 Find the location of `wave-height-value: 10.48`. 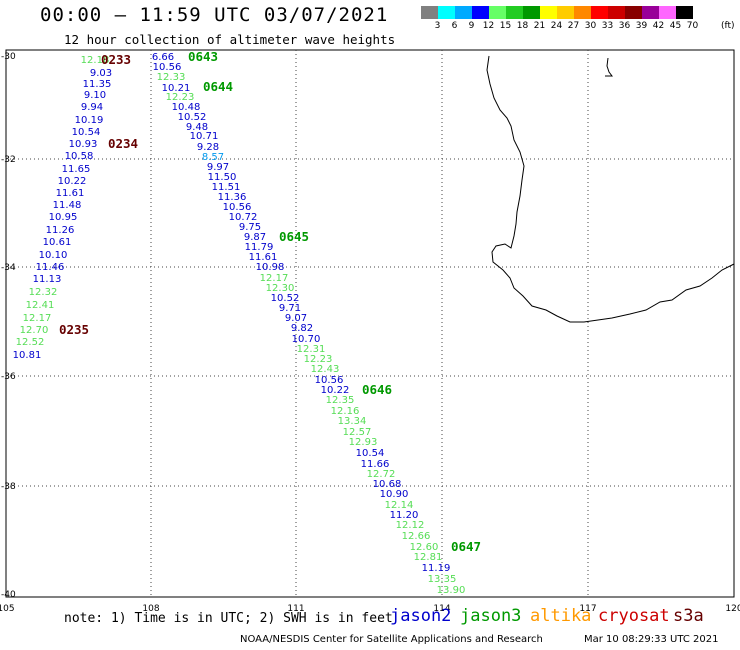

wave-height-value: 10.48 is located at coordinates (186, 107).